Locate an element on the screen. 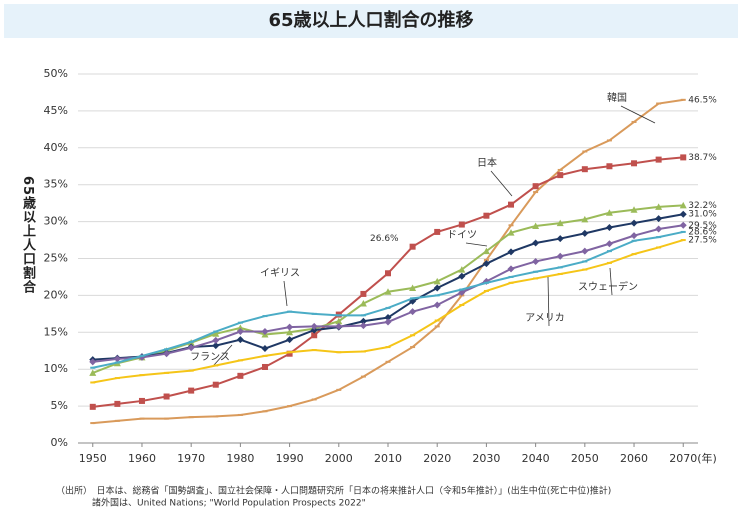 The image size is (742, 528). x-tick-label: 1980 is located at coordinates (240, 458).